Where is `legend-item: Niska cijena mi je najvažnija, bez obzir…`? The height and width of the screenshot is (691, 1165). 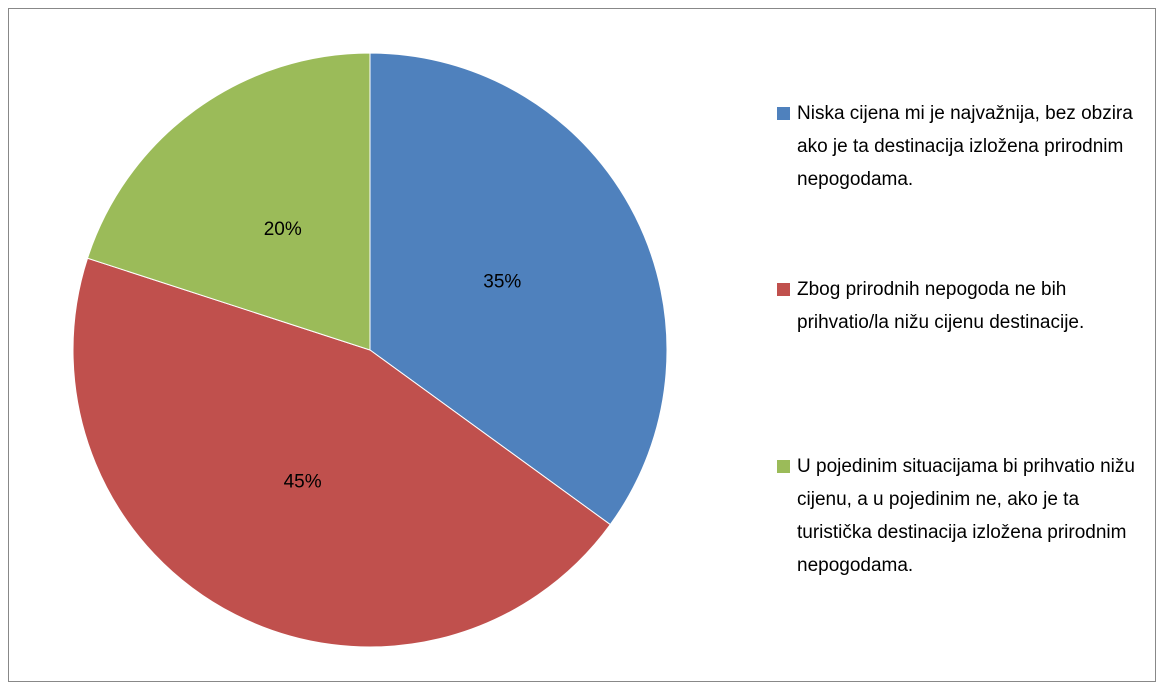
legend-item: Niska cijena mi je najvažnija, bez obzir… is located at coordinates (963, 146).